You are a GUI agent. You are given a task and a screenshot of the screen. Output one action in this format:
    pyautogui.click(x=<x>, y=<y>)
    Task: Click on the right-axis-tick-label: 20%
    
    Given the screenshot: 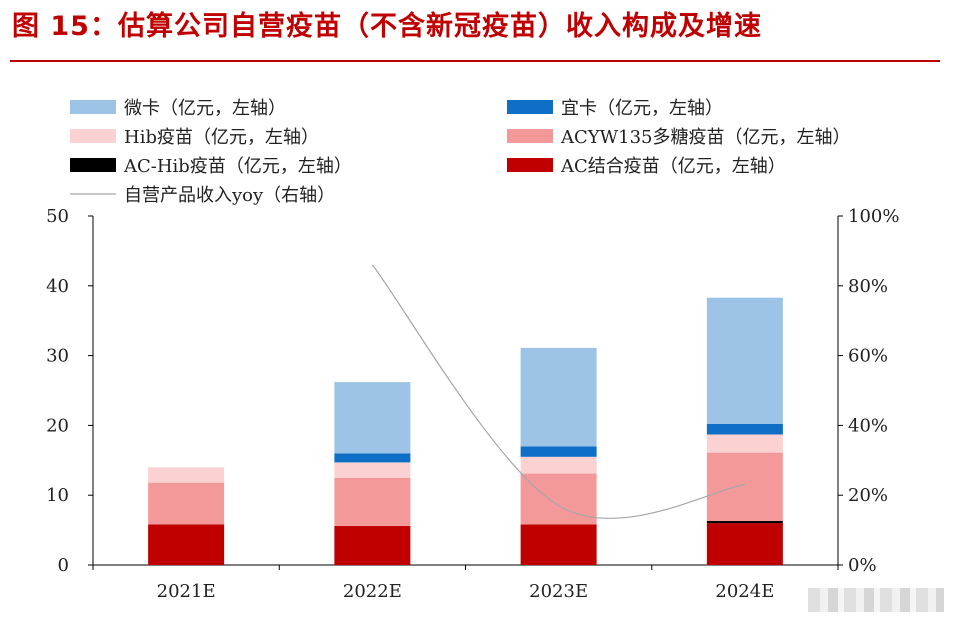 What is the action you would take?
    pyautogui.click(x=868, y=495)
    